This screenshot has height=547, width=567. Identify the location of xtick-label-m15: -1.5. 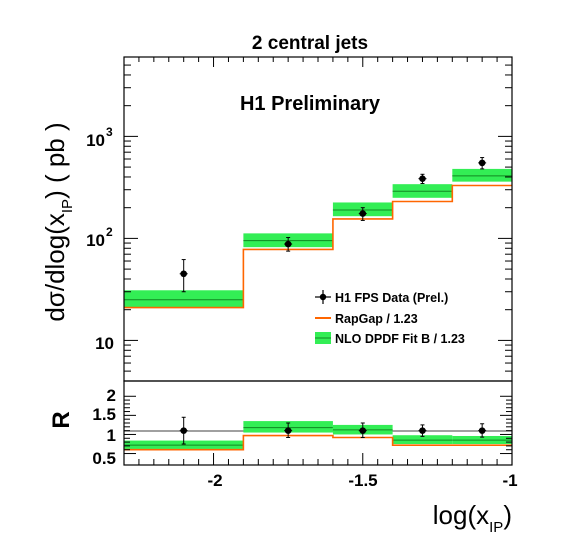
(362, 480).